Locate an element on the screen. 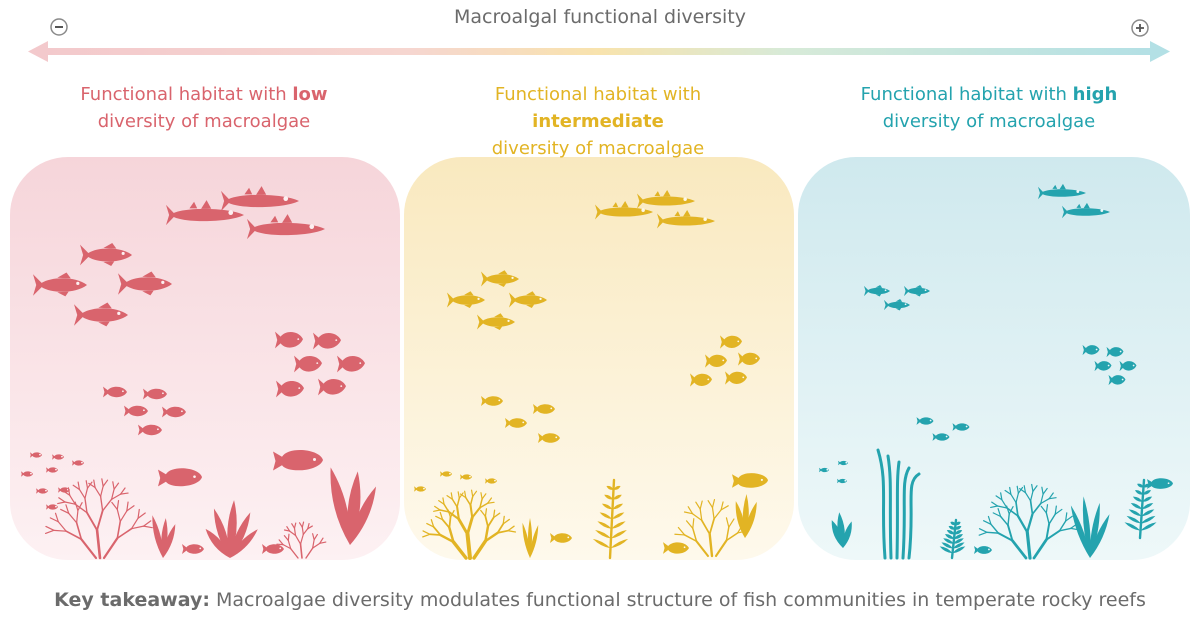 The height and width of the screenshot is (623, 1200). axis-title: Macroalgal functional diversity is located at coordinates (600, 17).